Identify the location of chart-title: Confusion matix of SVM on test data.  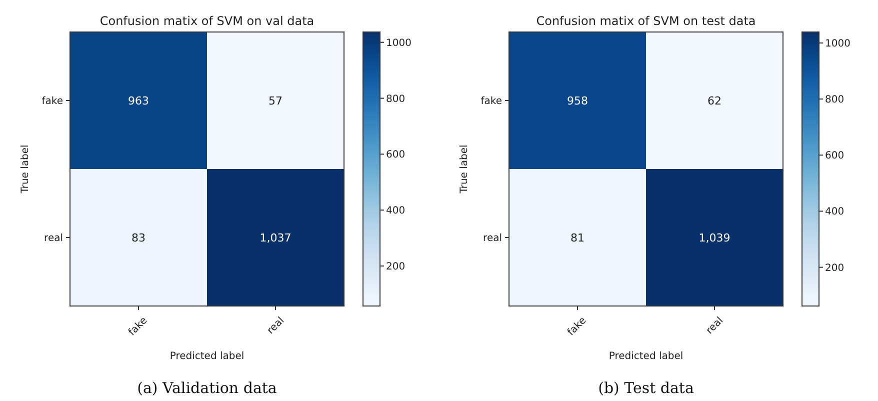
(646, 21).